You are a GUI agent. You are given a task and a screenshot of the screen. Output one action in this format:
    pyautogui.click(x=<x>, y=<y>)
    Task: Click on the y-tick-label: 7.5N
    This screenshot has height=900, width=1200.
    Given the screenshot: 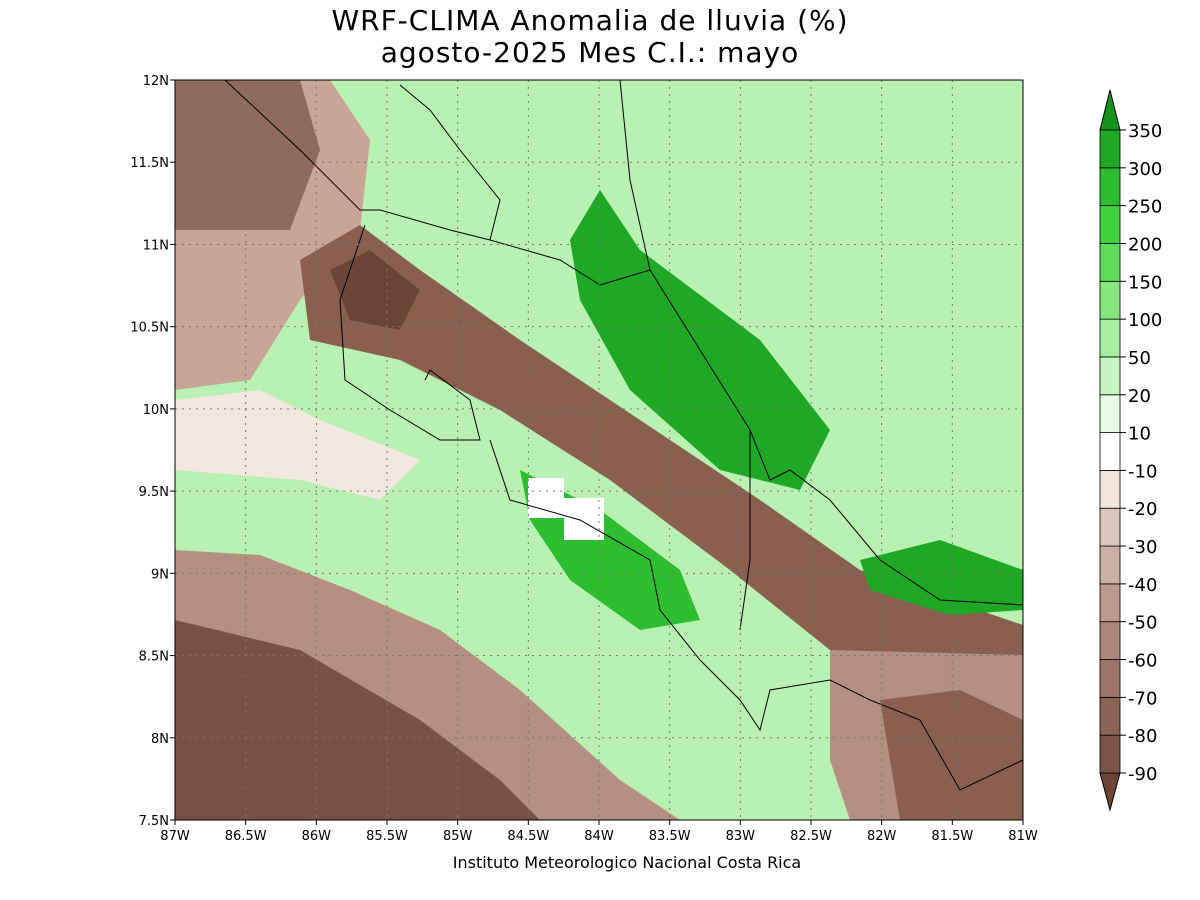 What is the action you would take?
    pyautogui.click(x=154, y=821)
    